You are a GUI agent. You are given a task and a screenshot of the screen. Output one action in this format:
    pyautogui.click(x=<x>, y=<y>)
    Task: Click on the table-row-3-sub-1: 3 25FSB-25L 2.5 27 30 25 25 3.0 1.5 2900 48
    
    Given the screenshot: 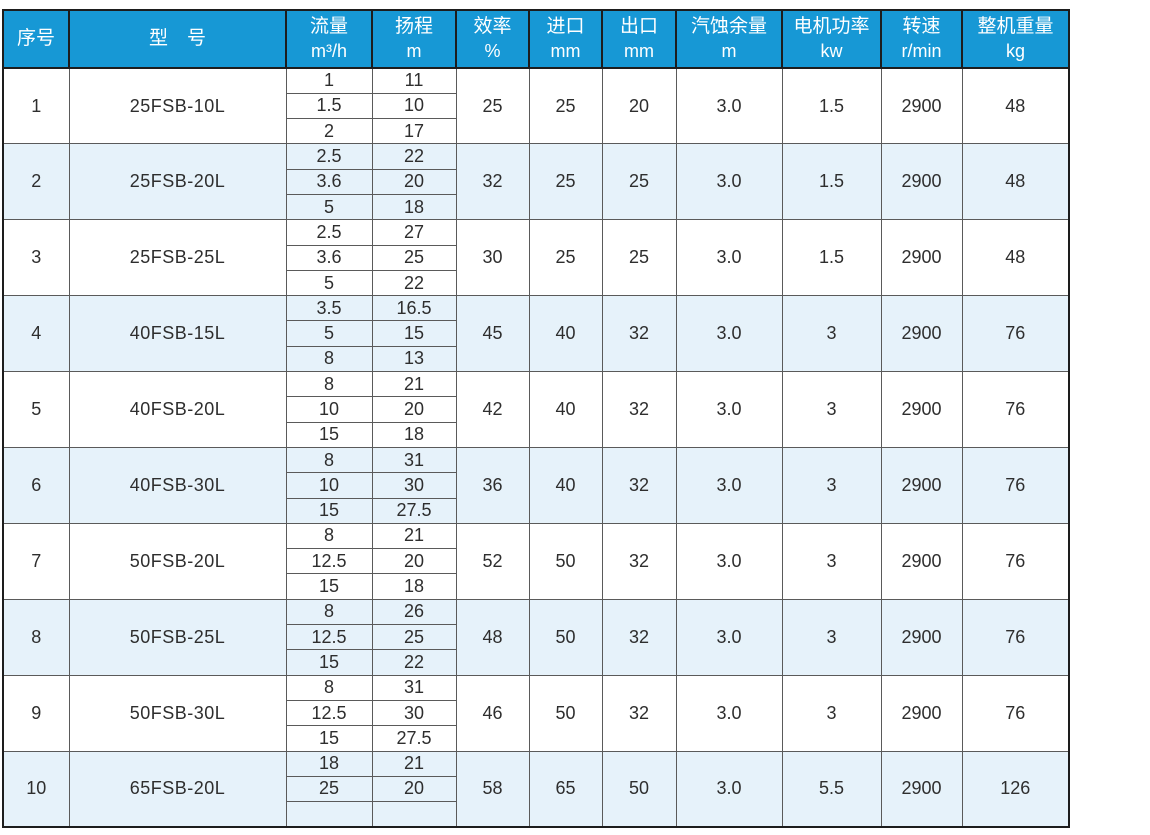 What is the action you would take?
    pyautogui.click(x=536, y=258)
    